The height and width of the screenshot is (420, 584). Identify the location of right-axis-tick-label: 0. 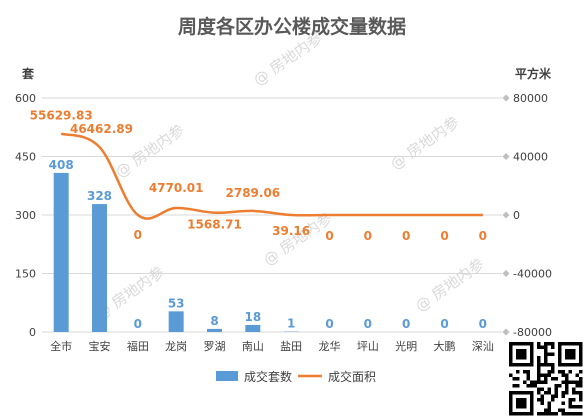
(516, 215).